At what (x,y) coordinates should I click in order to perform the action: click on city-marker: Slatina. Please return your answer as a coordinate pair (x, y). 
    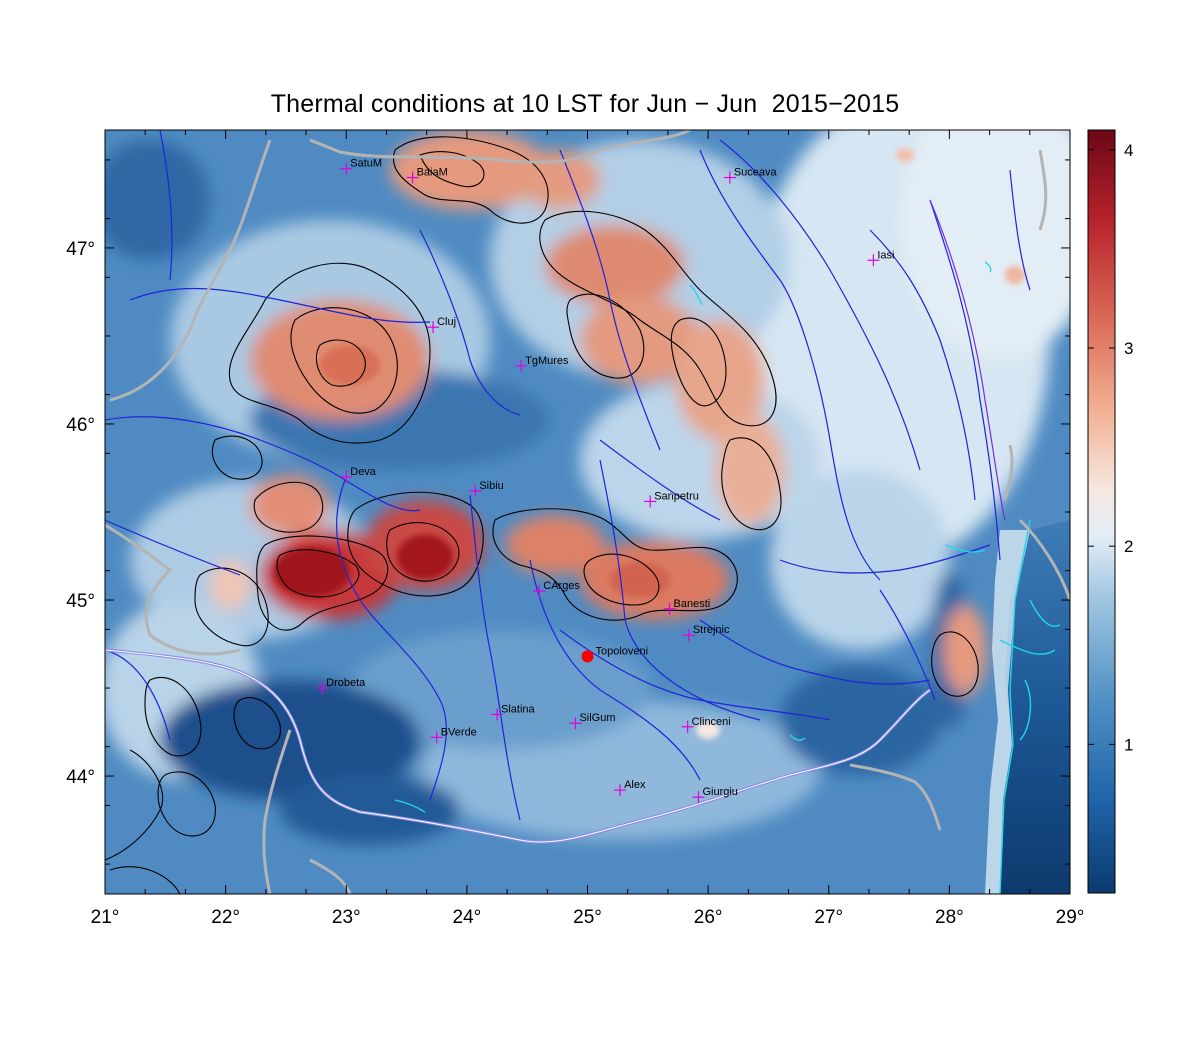
    Looking at the image, I should click on (513, 712).